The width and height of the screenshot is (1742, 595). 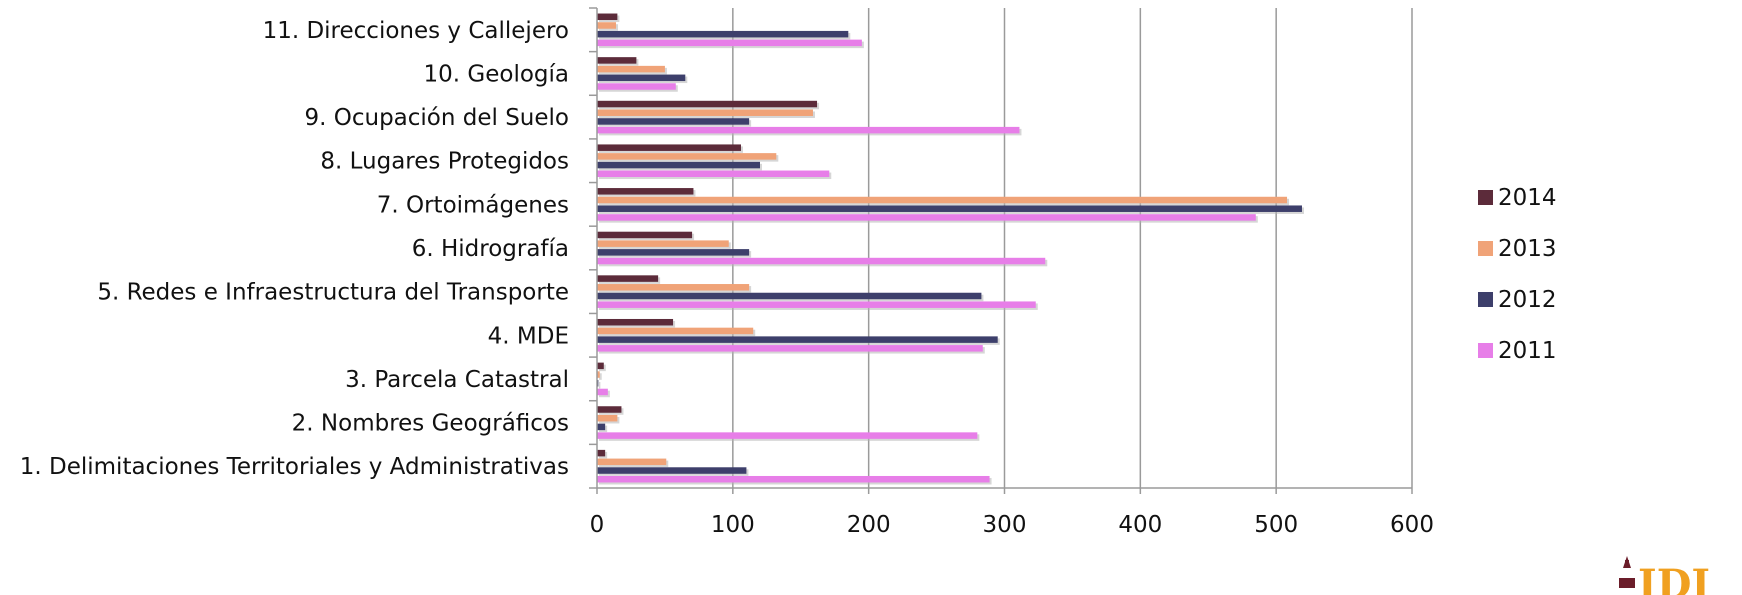 What do you see at coordinates (1527, 249) in the screenshot?
I see `legend-label: 2013` at bounding box center [1527, 249].